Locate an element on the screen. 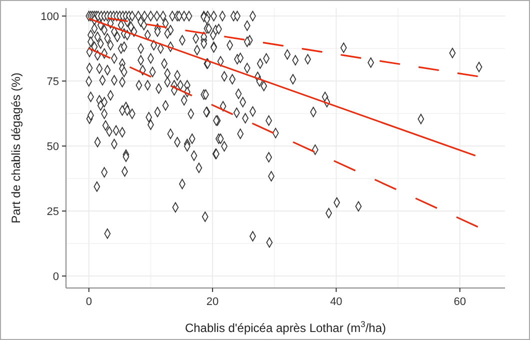  y-tick-label: 75 is located at coordinates (52, 82).